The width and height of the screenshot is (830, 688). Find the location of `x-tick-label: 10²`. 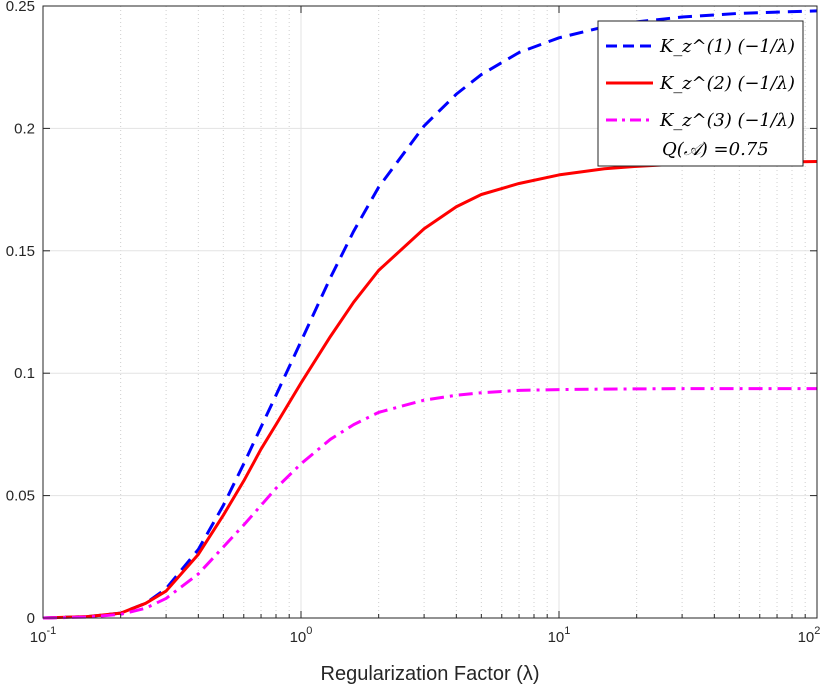

x-tick-label: 10² is located at coordinates (809, 635).